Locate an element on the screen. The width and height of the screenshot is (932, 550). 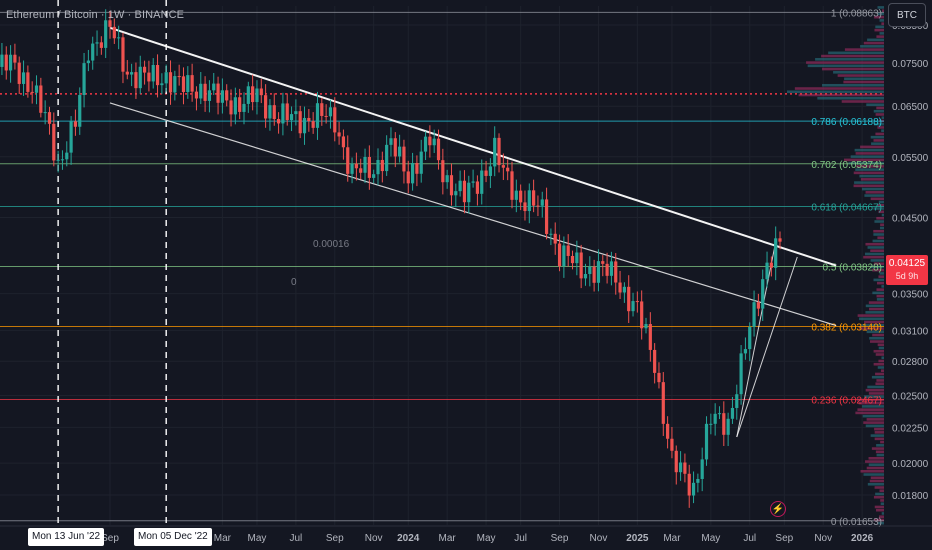
fib-label: 1 (0.08863) is located at coordinates (856, 13).